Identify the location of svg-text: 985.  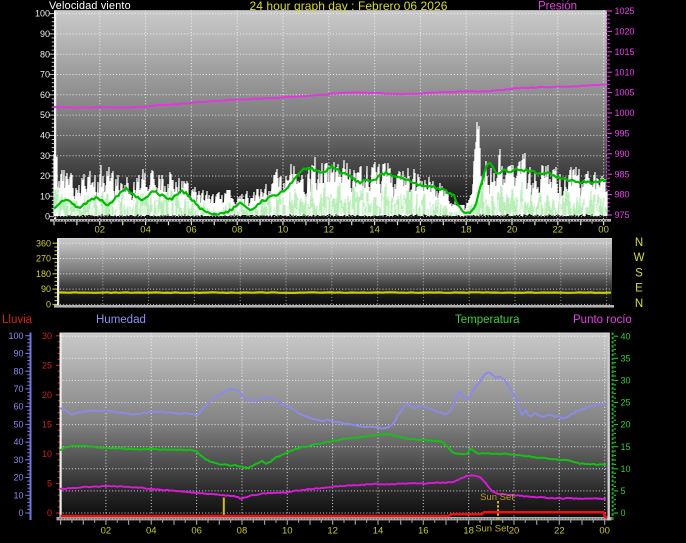
(622, 174).